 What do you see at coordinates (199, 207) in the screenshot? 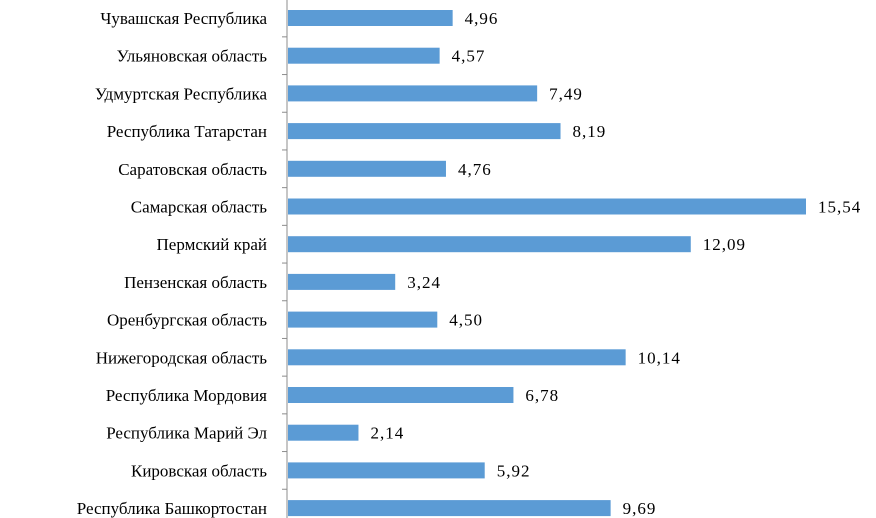
I see `category-label: Самарская область` at bounding box center [199, 207].